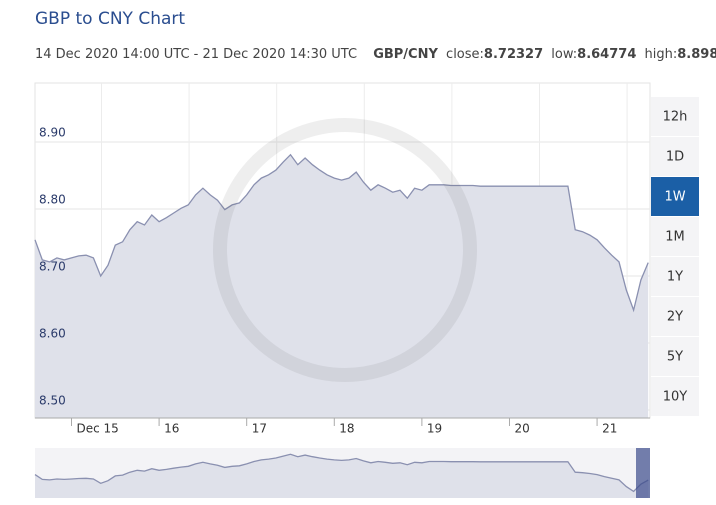 The image size is (716, 505). Describe the element at coordinates (696, 54) in the screenshot. I see `high: 8.89891` at that location.